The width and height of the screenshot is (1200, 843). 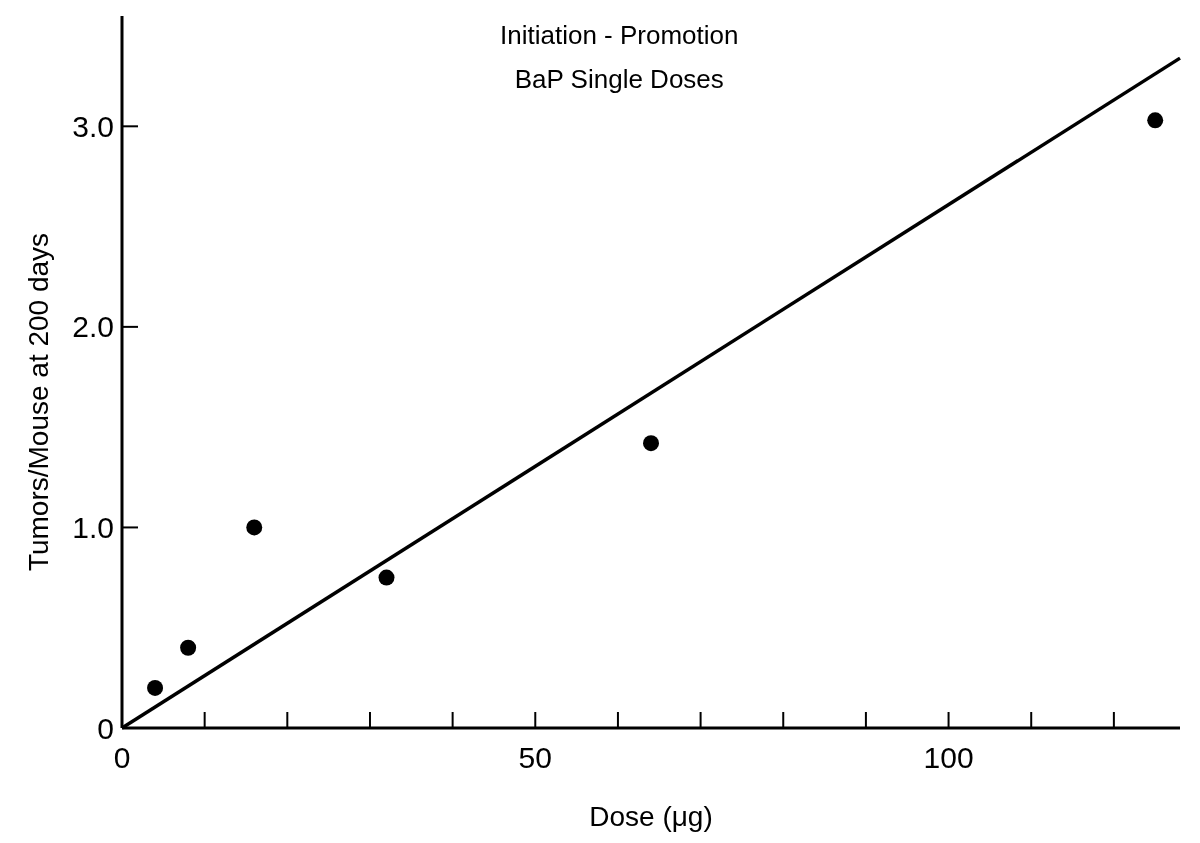 I want to click on y-axis-title: Tumors/Mouse at 200 days, so click(x=38, y=402).